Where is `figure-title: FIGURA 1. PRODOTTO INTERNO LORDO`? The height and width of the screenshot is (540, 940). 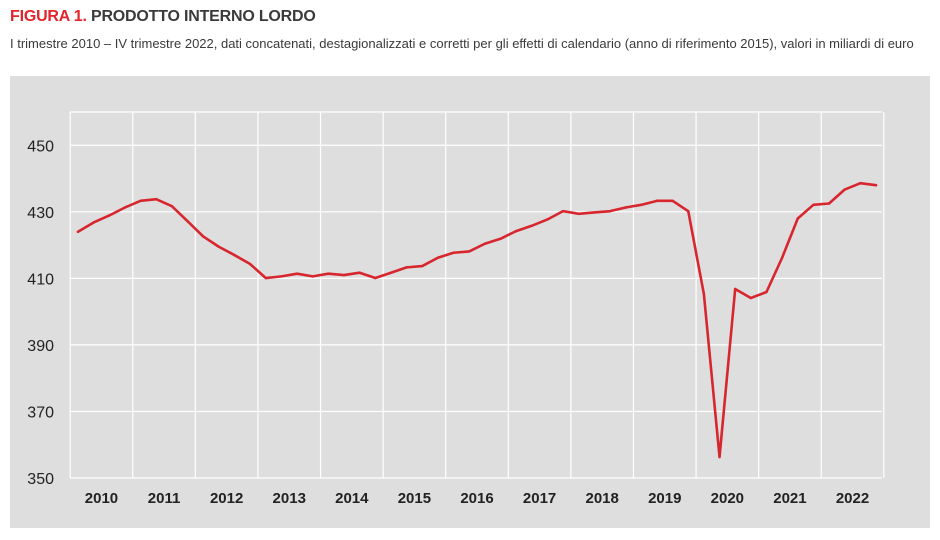
figure-title: FIGURA 1. PRODOTTO INTERNO LORDO is located at coordinates (163, 17).